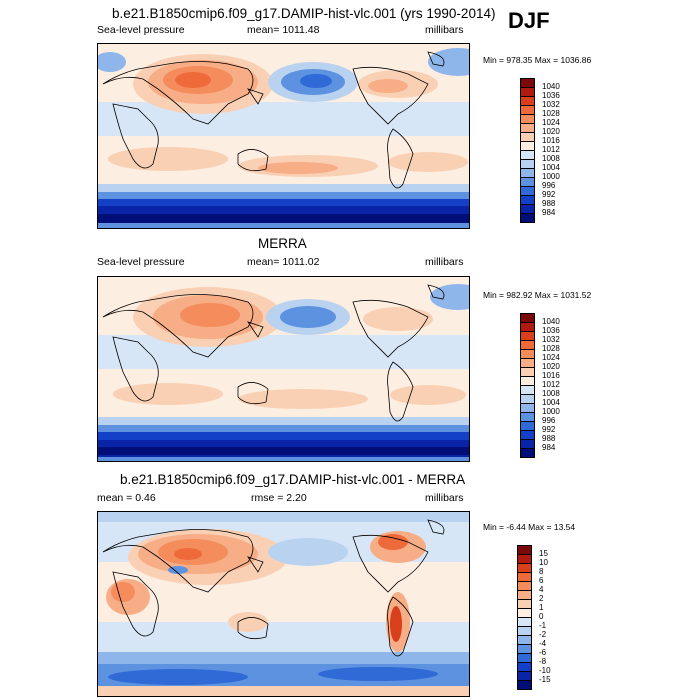  I want to click on colorbar-label: 4, so click(541, 589).